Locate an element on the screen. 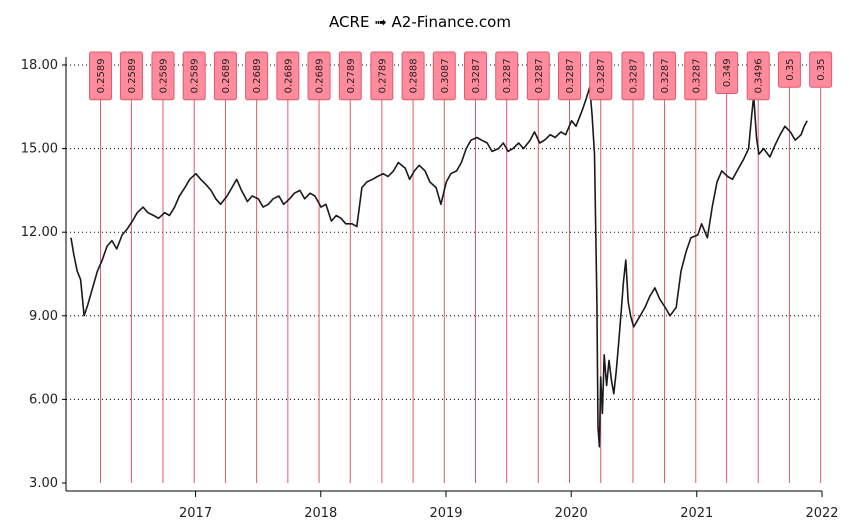  y-tick-label: 3.00 is located at coordinates (43, 483).